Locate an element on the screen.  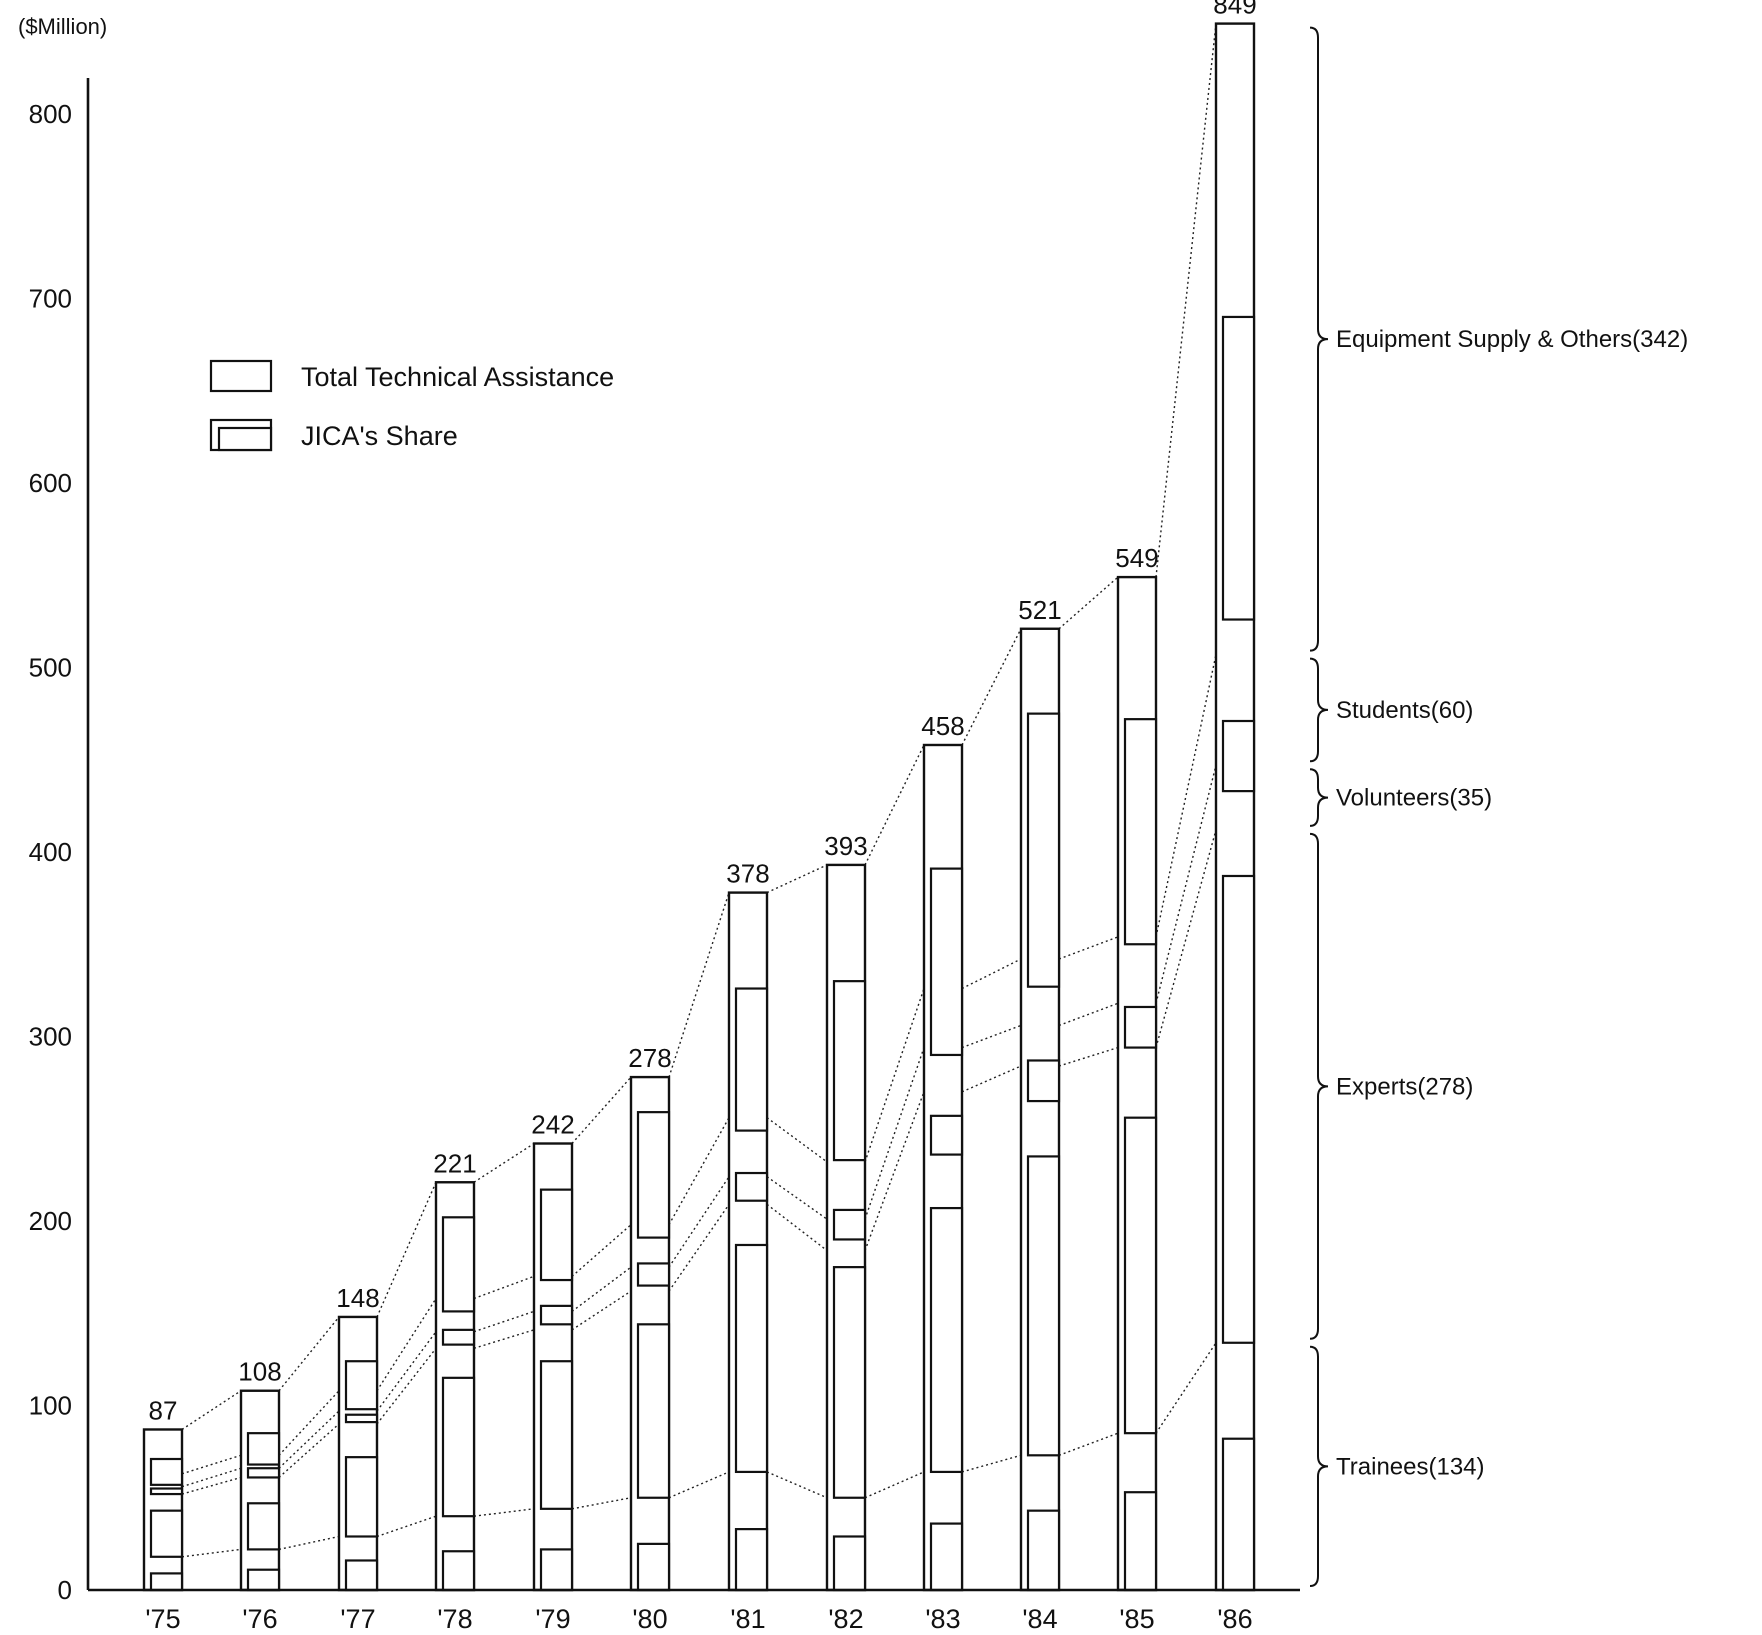
bar-total-label: 549 is located at coordinates (1136, 558).